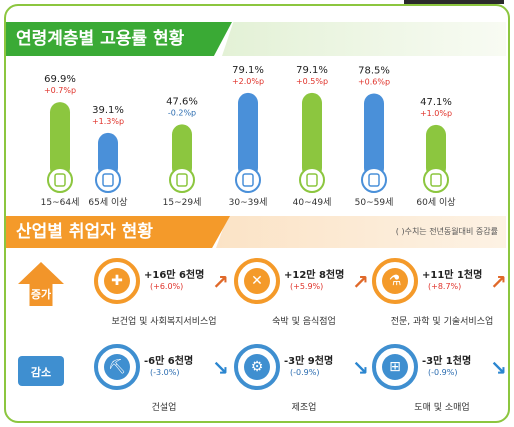 This screenshot has height=427, width=514. What do you see at coordinates (119, 39) in the screenshot?
I see `section1-title: 연령계층별 고용률 현황` at bounding box center [119, 39].